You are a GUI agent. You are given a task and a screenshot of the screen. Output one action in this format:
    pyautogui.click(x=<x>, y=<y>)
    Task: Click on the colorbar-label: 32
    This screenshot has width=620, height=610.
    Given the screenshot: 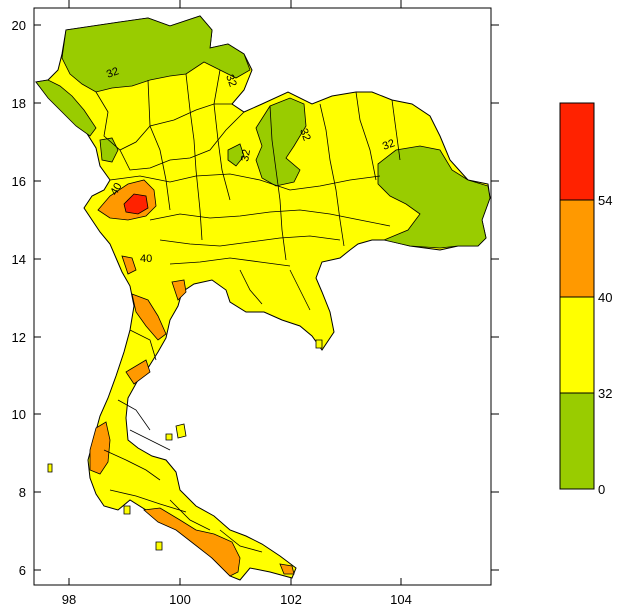 What is the action you would take?
    pyautogui.click(x=605, y=393)
    